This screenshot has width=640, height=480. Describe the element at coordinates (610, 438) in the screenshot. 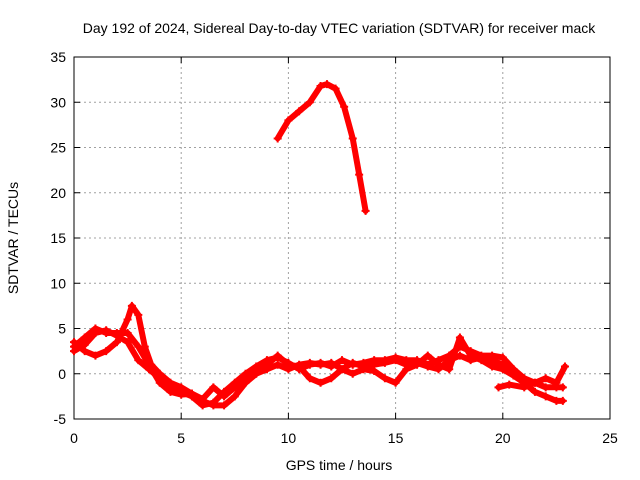

I see `x-tick-label: 25` at that location.